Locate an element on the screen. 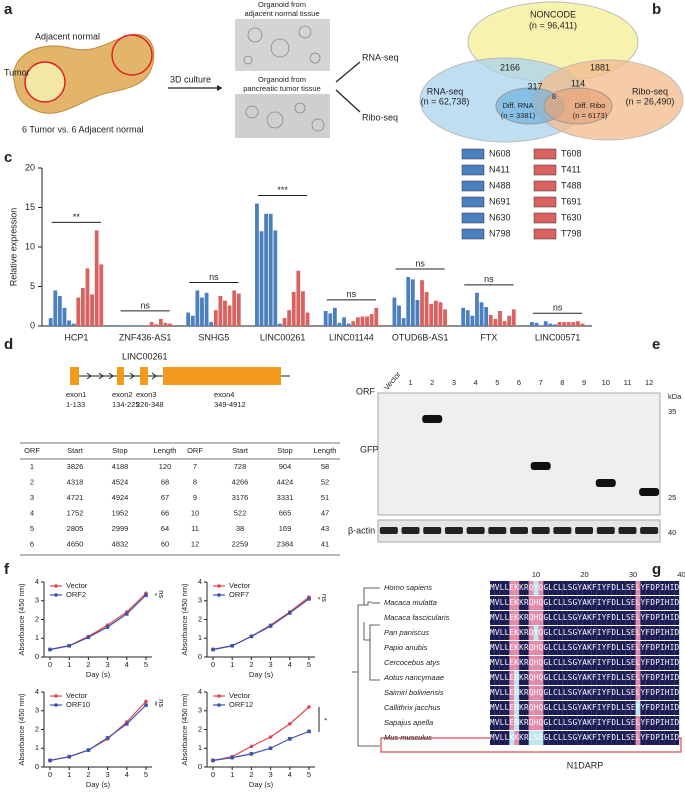  y-tick-label: 1 is located at coordinates (37, 637).